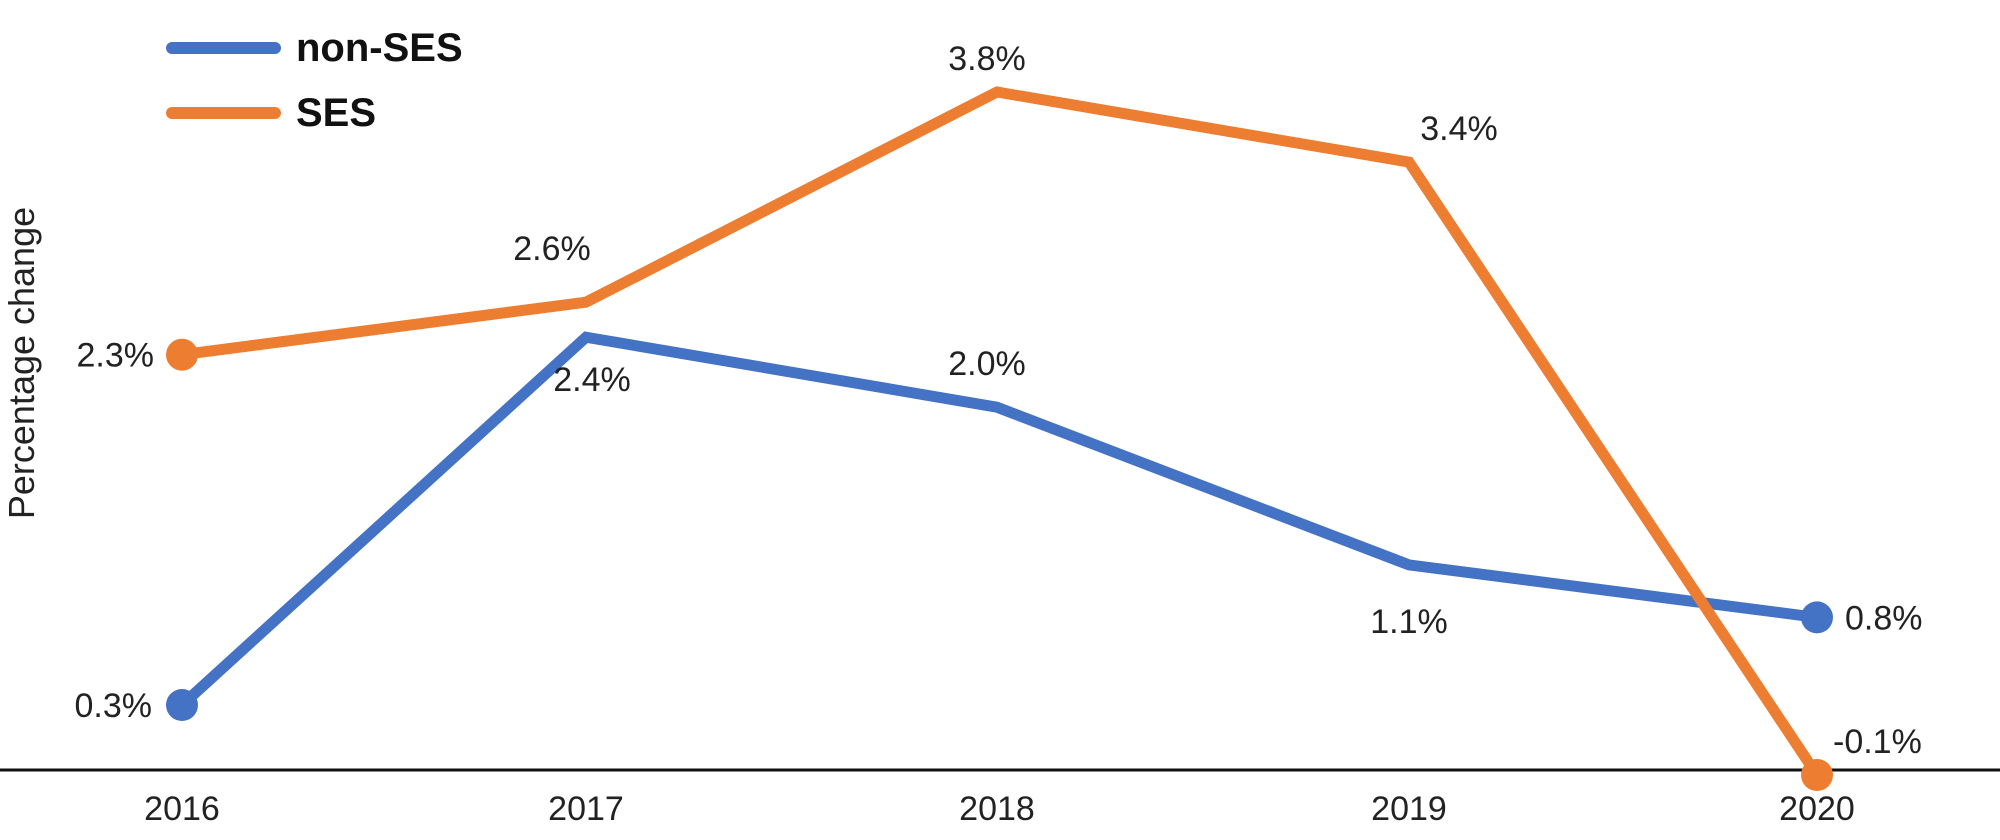 Image resolution: width=2000 pixels, height=840 pixels. Describe the element at coordinates (1817, 809) in the screenshot. I see `x-tick-label-2020: 2020` at that location.